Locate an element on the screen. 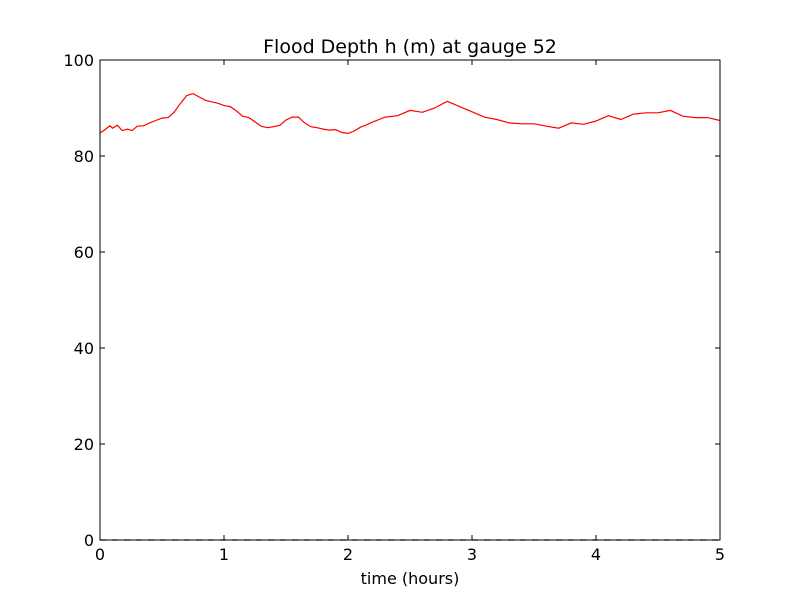  y-tick-label: 40 is located at coordinates (84, 348).